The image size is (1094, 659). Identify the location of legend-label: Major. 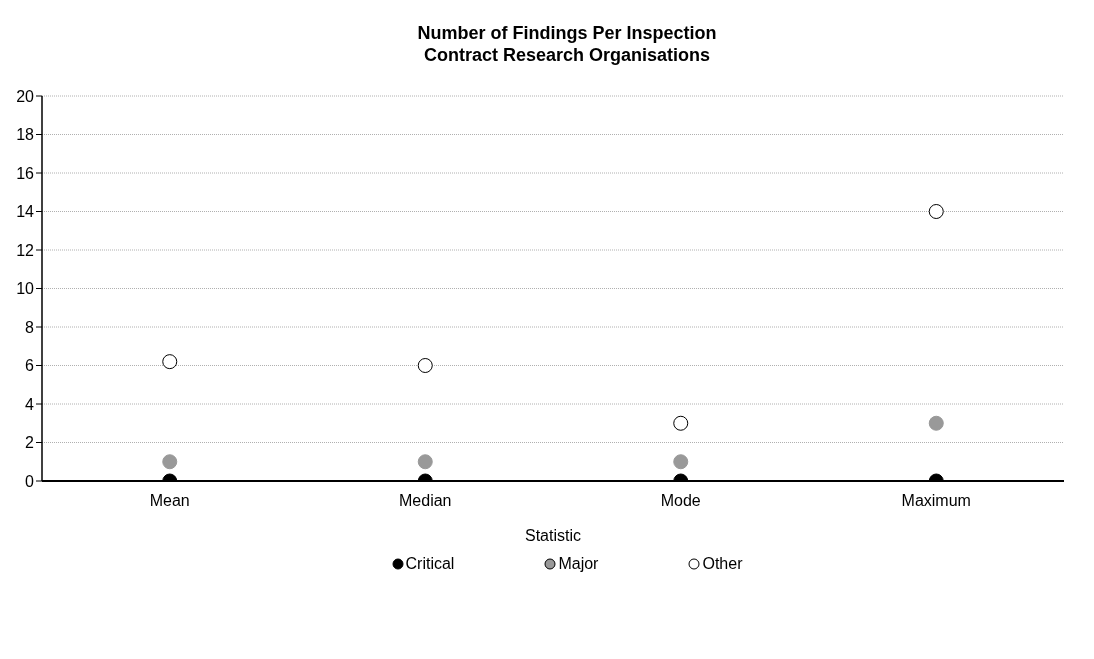
(578, 564).